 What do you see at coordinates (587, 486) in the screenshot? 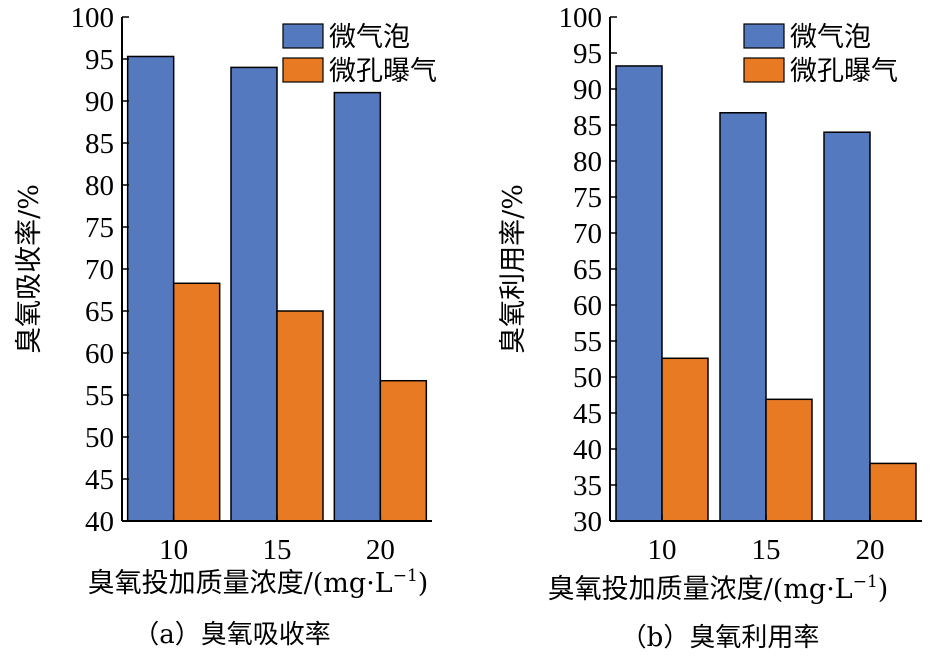
I see `y-tick-label: 35` at bounding box center [587, 486].